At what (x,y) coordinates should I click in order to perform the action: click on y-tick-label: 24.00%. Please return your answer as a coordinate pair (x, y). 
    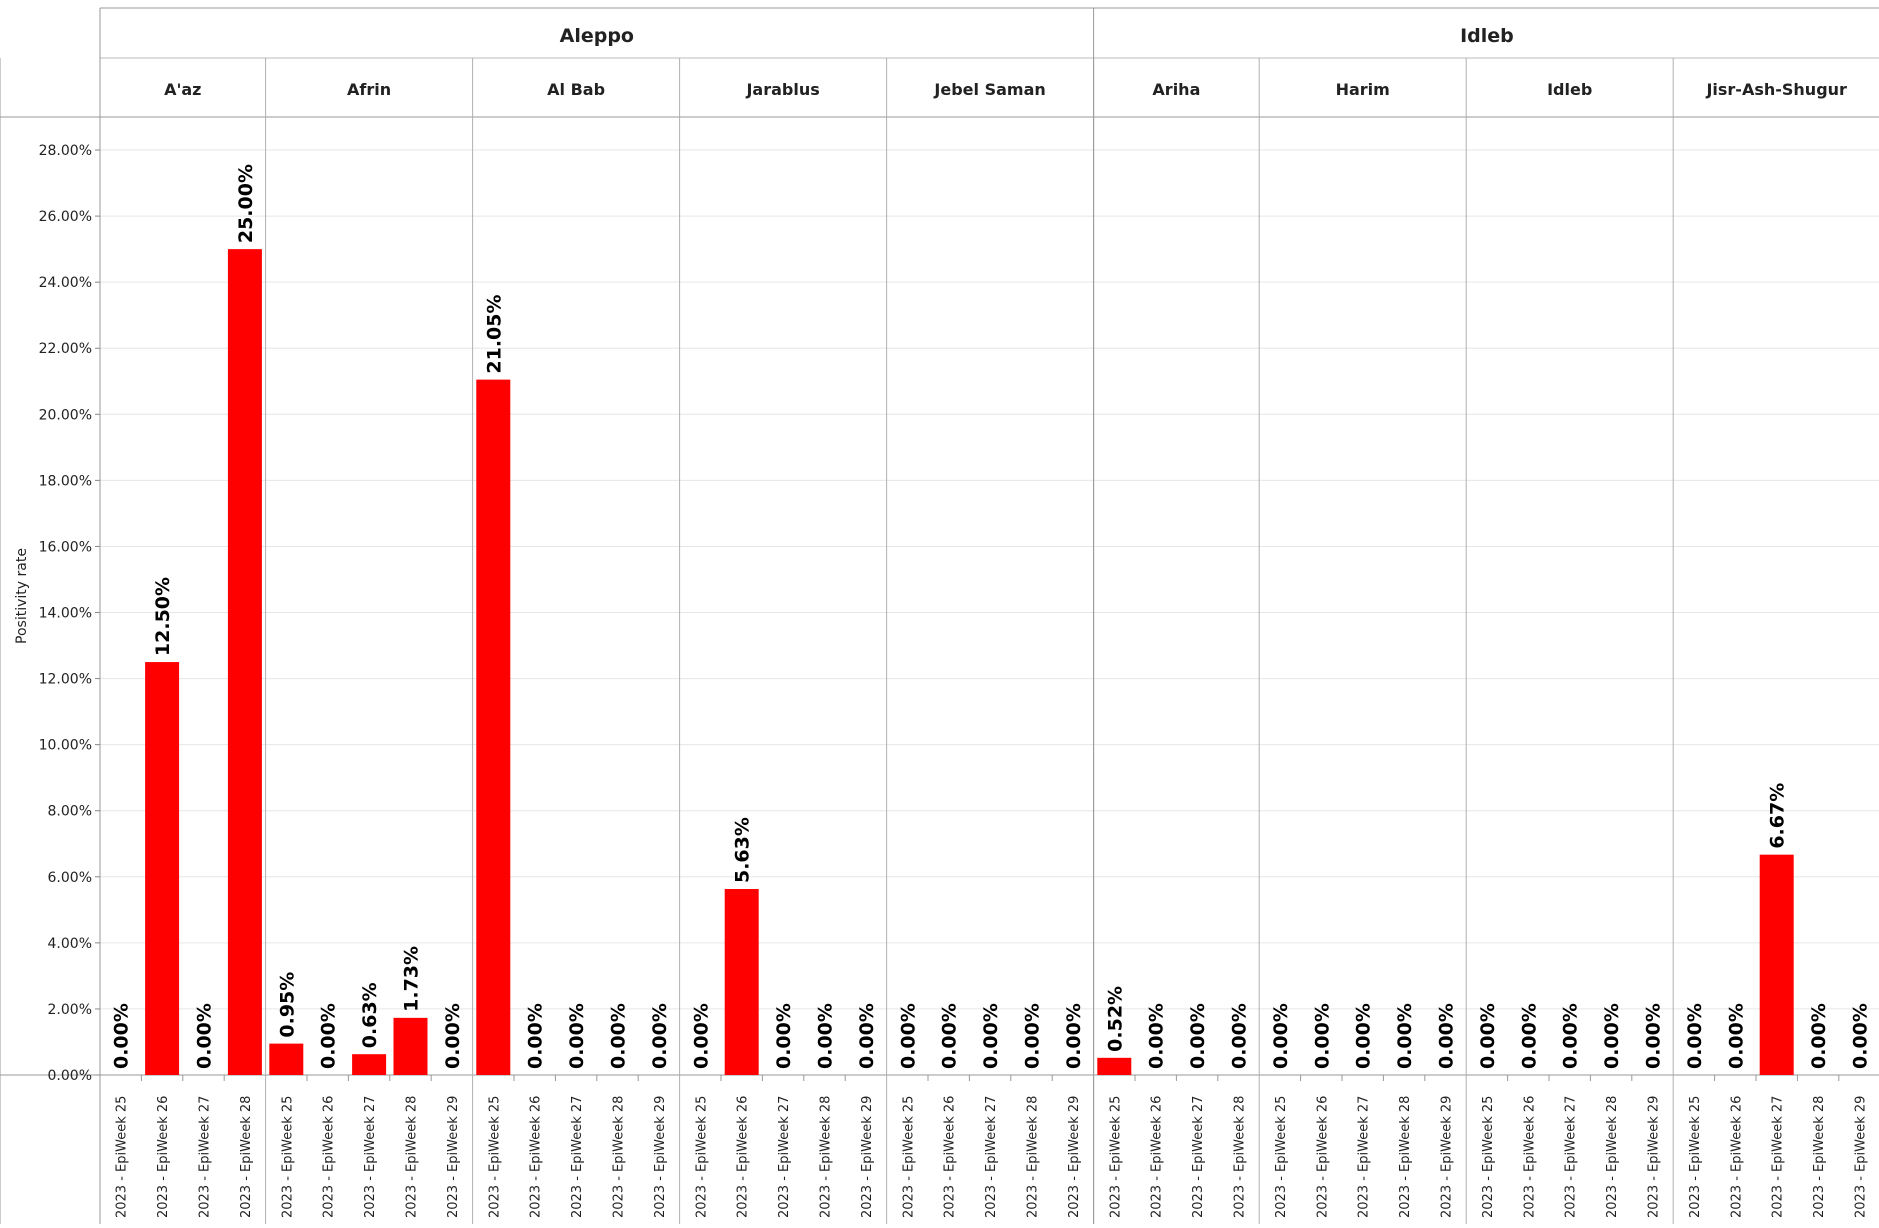
    Looking at the image, I should click on (65, 283).